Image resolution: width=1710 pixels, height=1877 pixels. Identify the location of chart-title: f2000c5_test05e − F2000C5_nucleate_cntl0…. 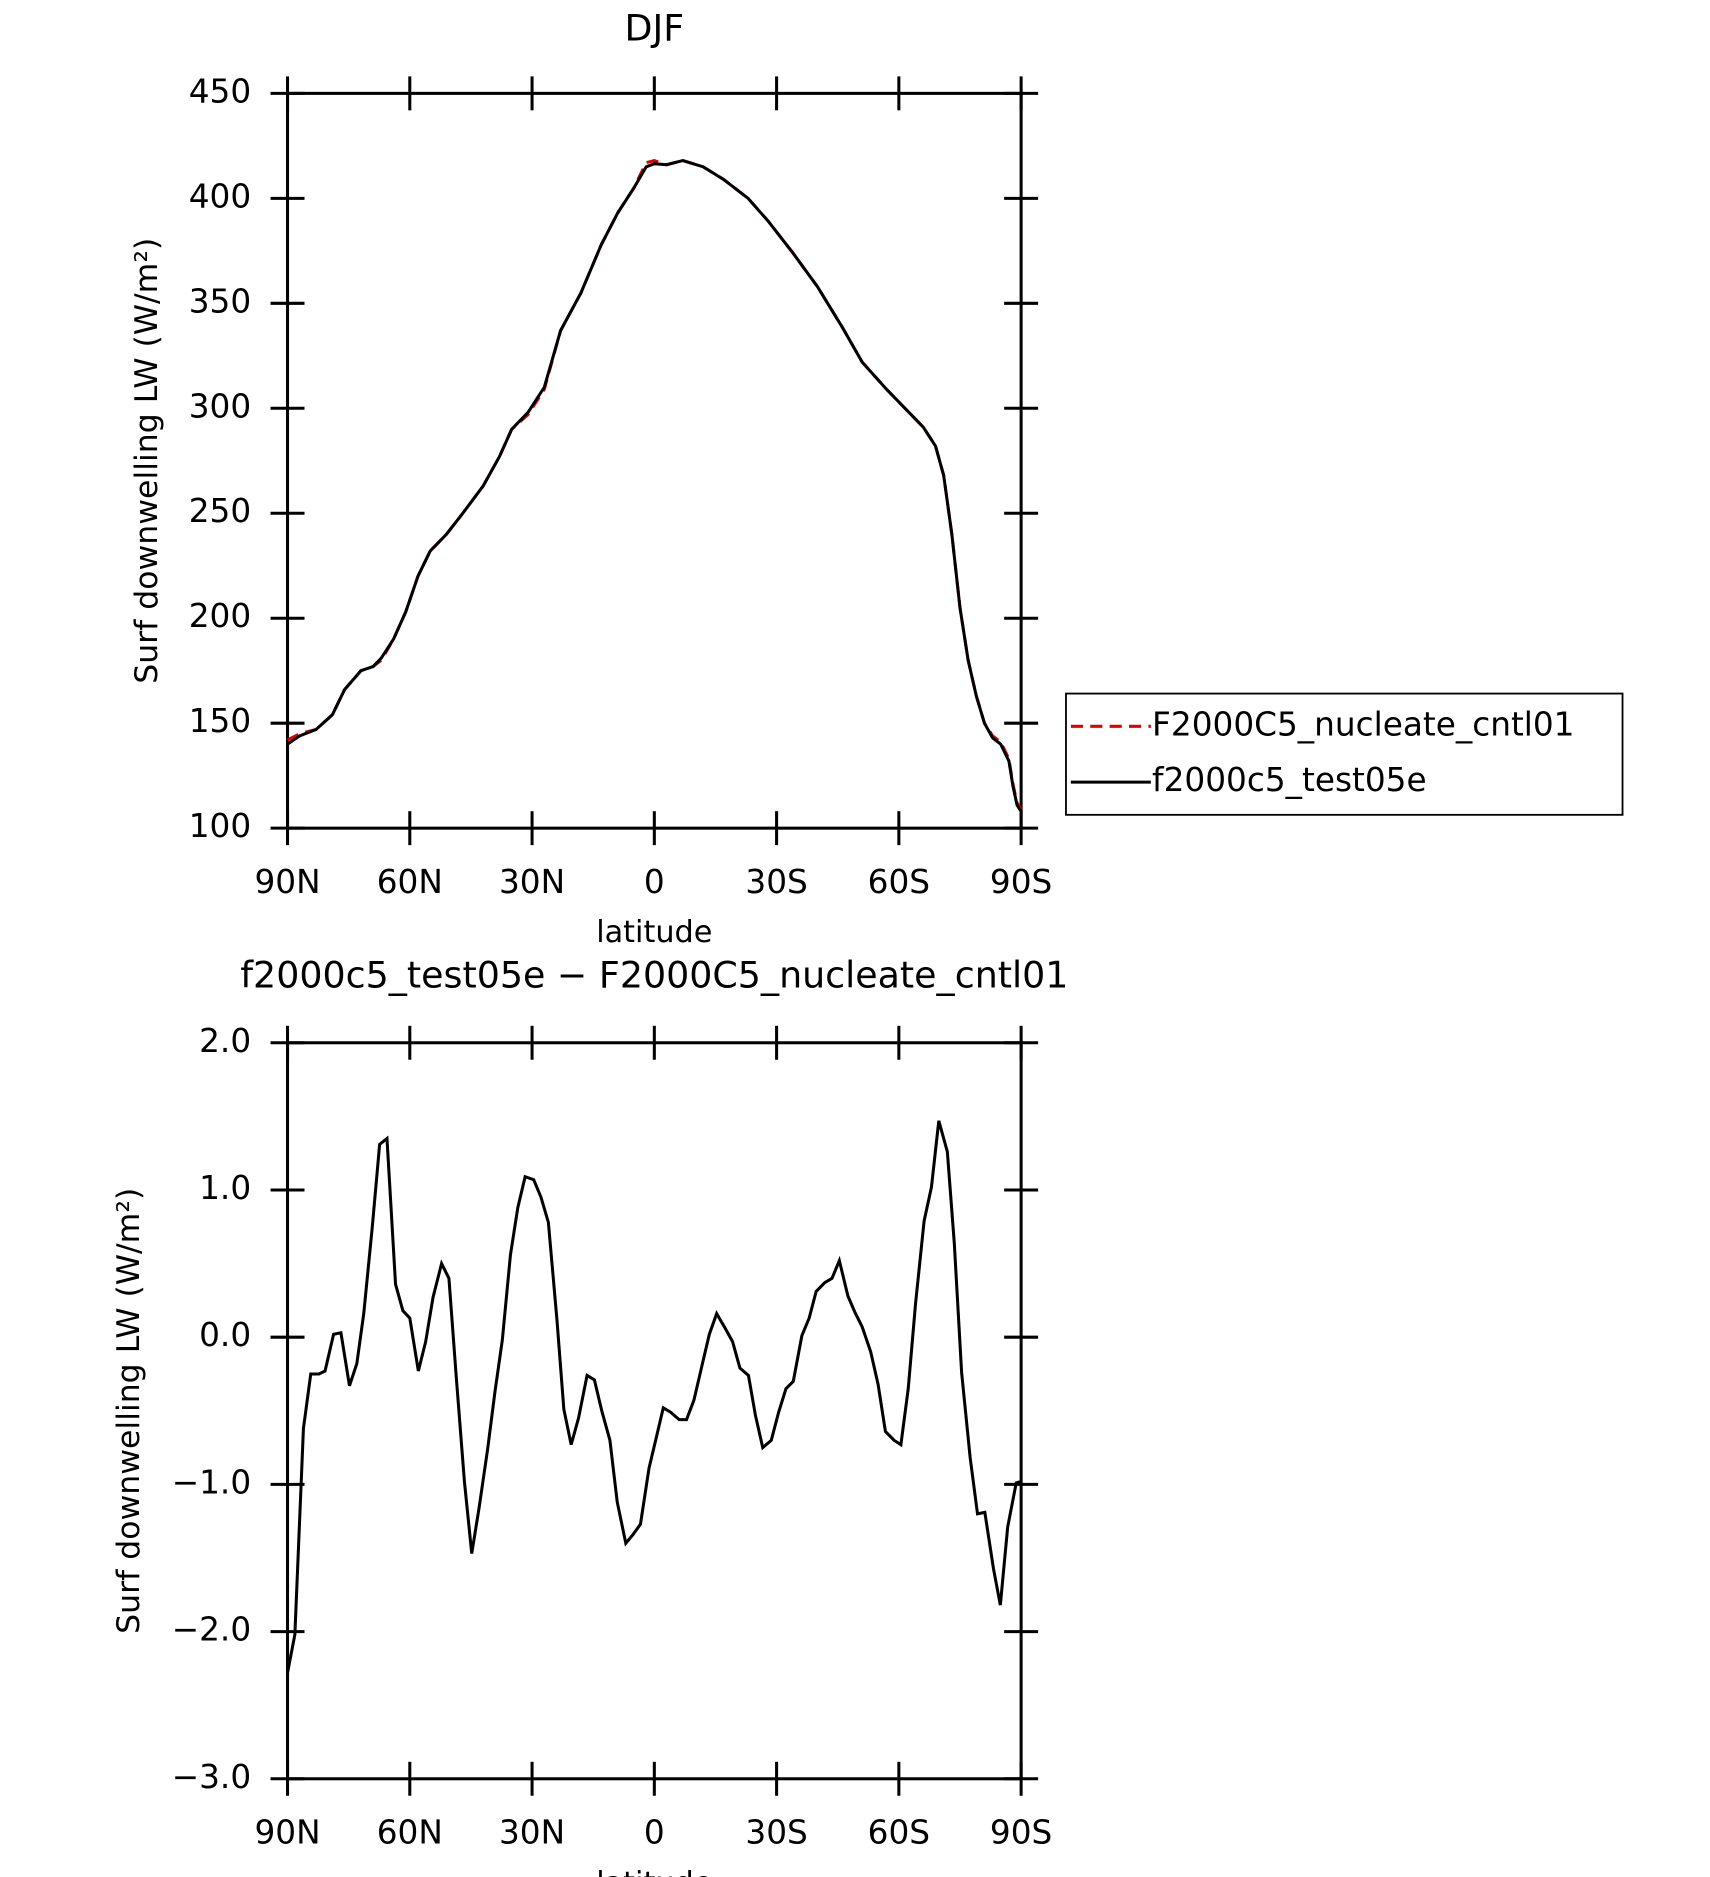
(654, 974).